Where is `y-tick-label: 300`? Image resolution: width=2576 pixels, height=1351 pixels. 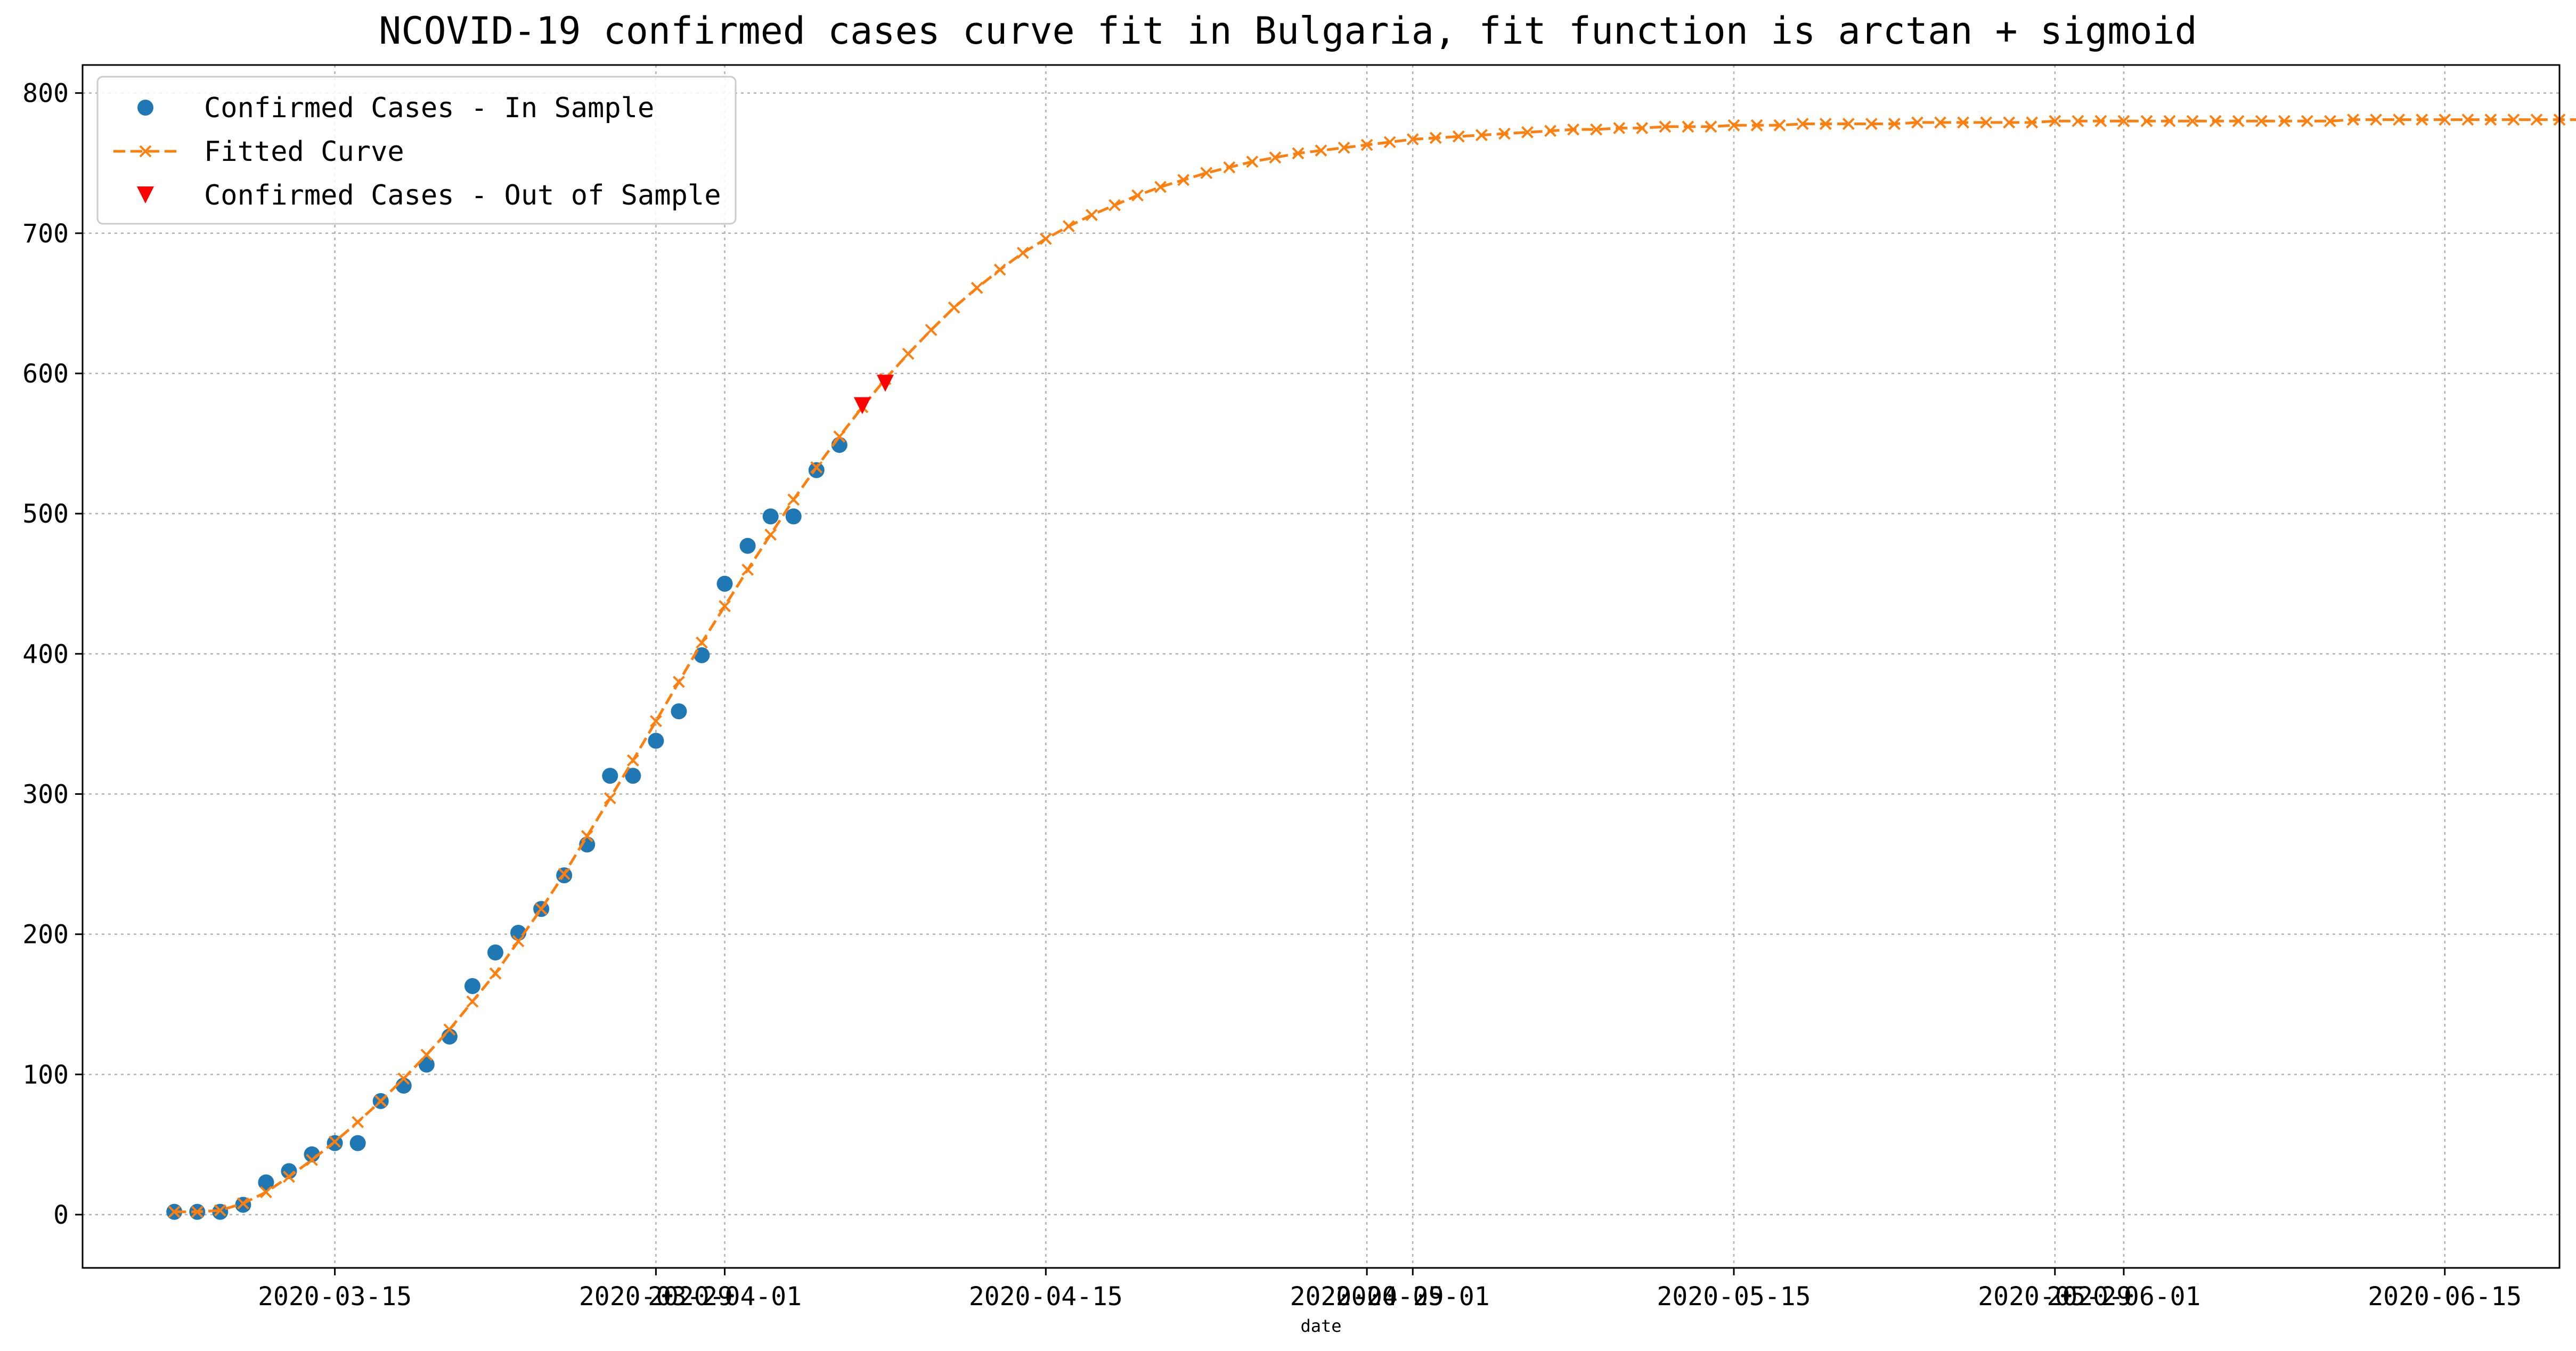 y-tick-label: 300 is located at coordinates (45, 794).